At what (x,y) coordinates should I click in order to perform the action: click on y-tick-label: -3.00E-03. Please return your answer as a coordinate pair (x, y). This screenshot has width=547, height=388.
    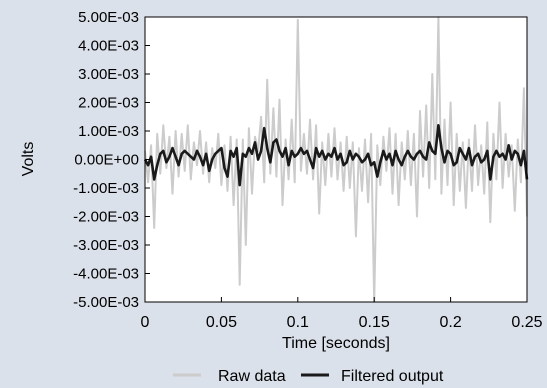
    Looking at the image, I should click on (106, 245).